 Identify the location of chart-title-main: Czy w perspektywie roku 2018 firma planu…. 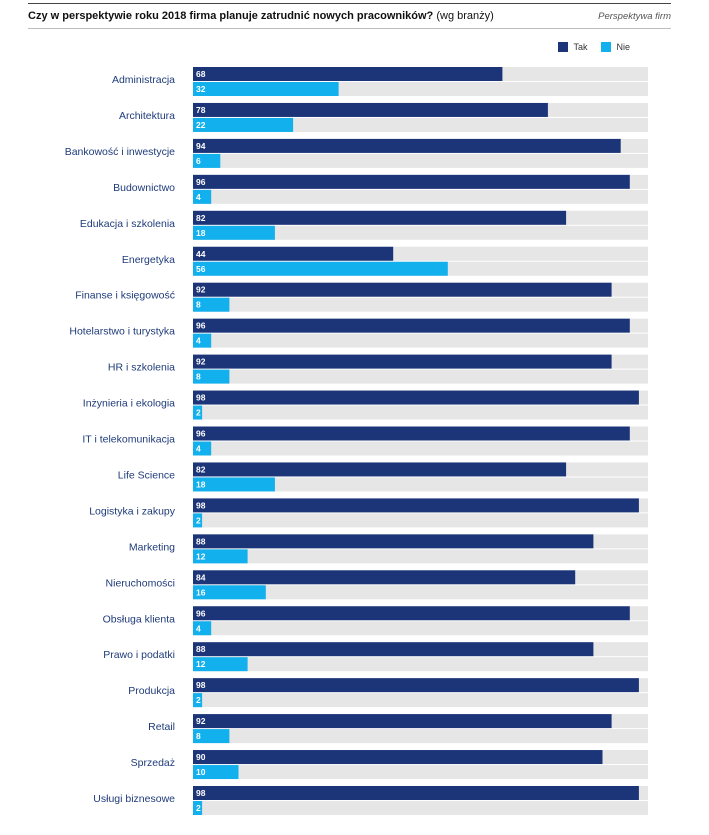
(231, 16).